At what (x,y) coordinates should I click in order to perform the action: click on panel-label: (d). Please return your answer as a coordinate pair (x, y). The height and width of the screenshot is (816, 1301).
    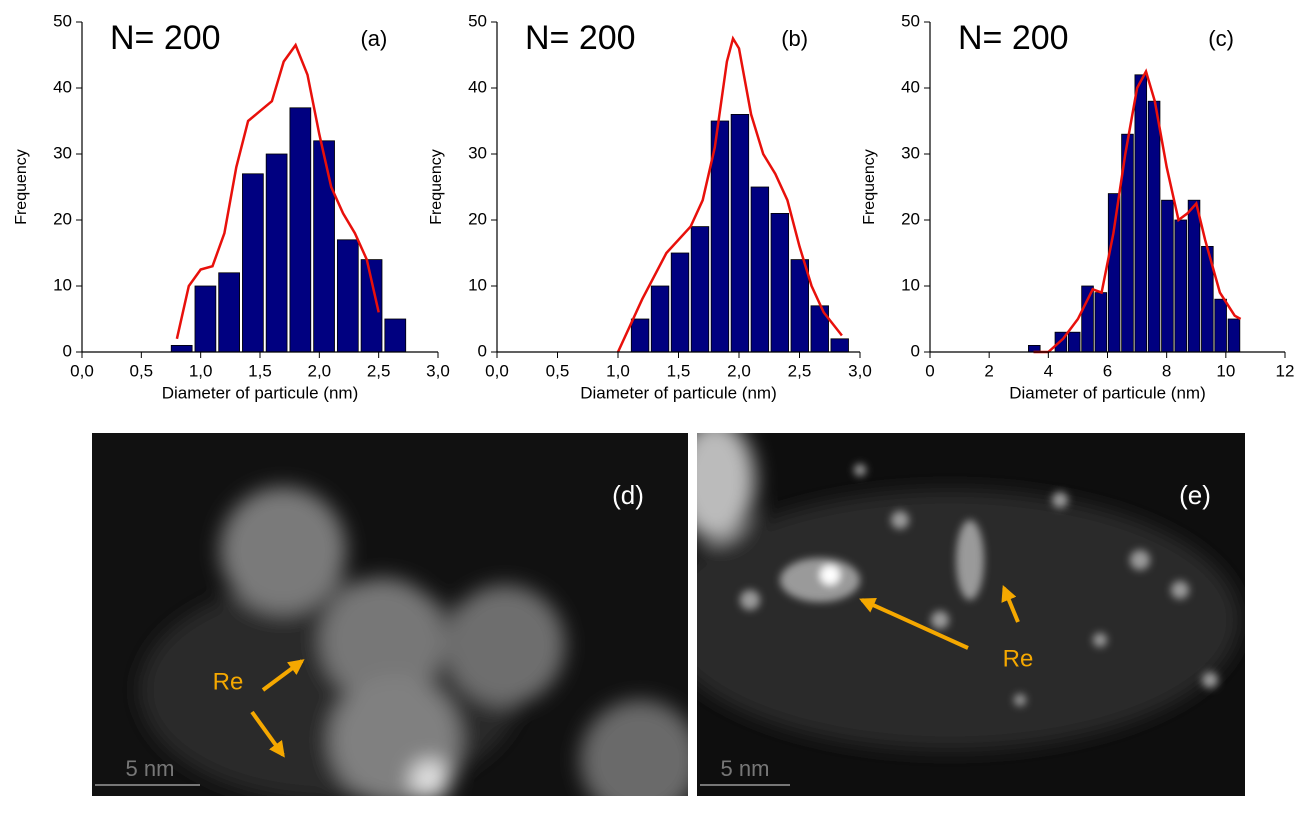
    Looking at the image, I should click on (628, 495).